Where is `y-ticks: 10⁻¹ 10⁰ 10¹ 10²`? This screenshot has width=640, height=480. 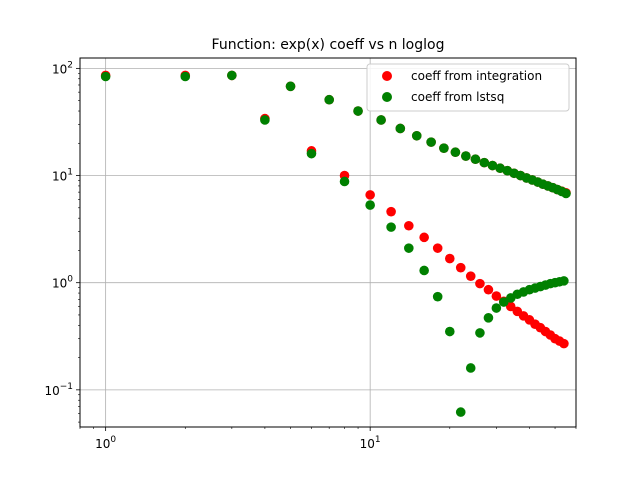
y-ticks: 10⁻¹ 10⁰ 10¹ 10² is located at coordinates (62, 229).